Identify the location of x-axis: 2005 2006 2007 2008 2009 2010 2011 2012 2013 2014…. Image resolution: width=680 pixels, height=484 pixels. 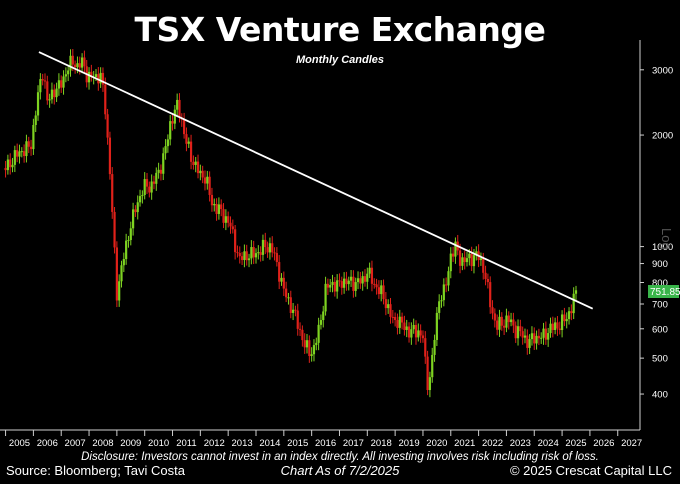
(321, 439).